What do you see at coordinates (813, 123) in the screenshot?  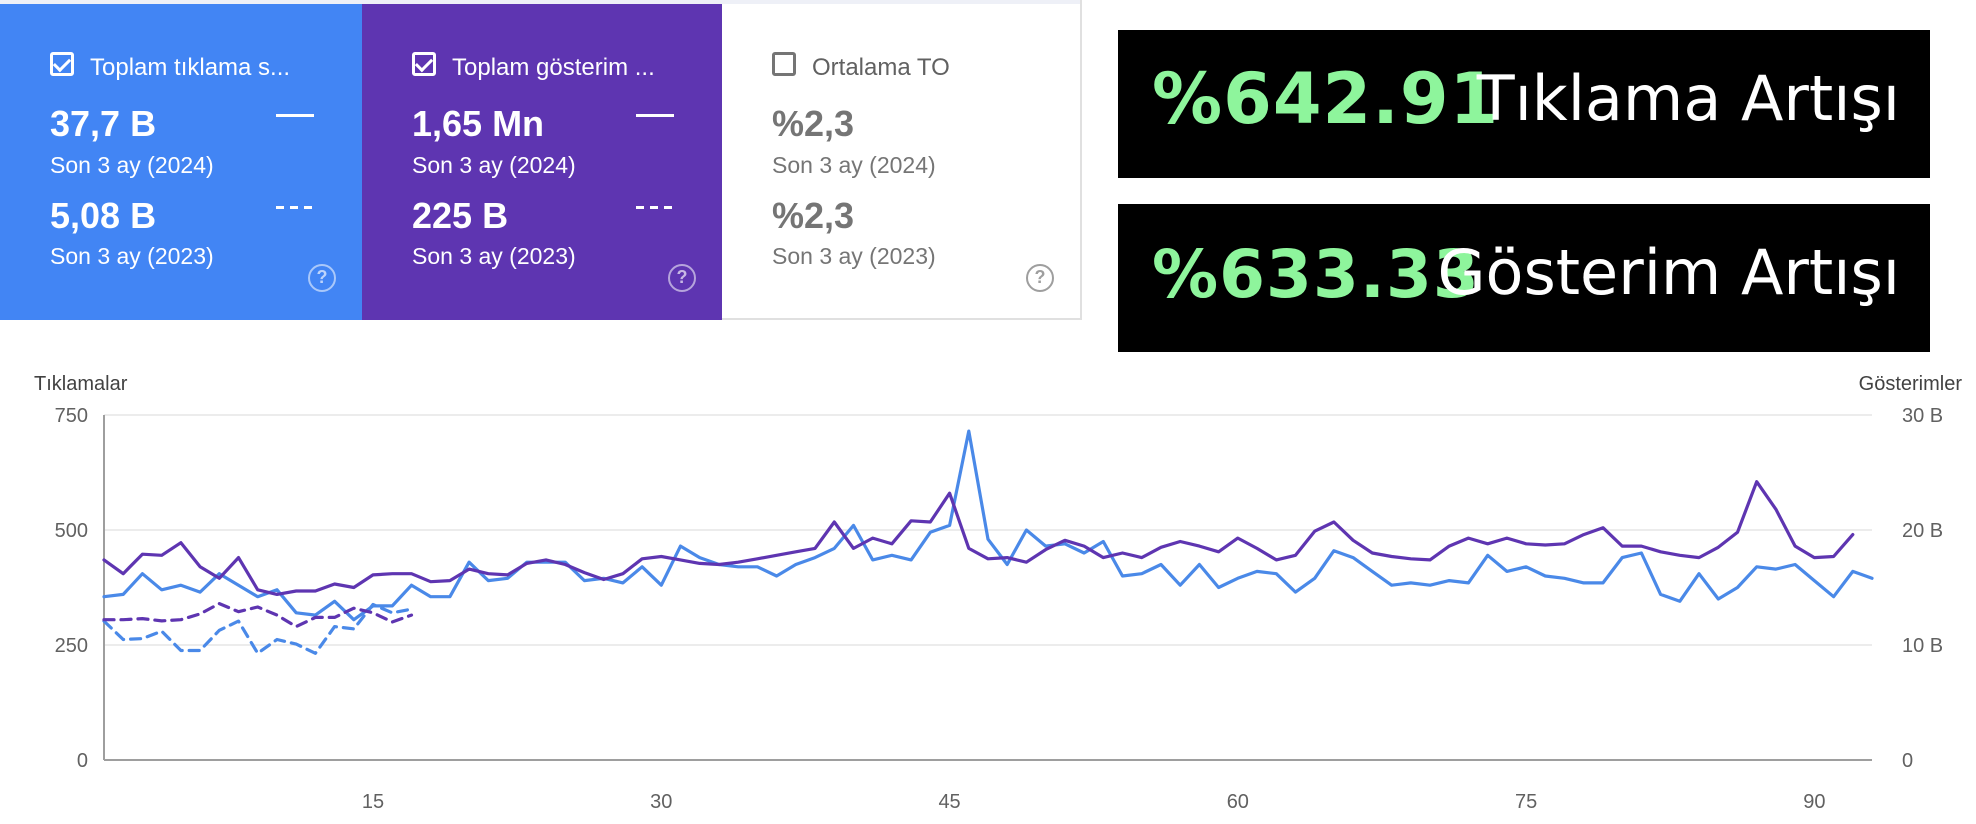 I see `current-value: %2,3` at bounding box center [813, 123].